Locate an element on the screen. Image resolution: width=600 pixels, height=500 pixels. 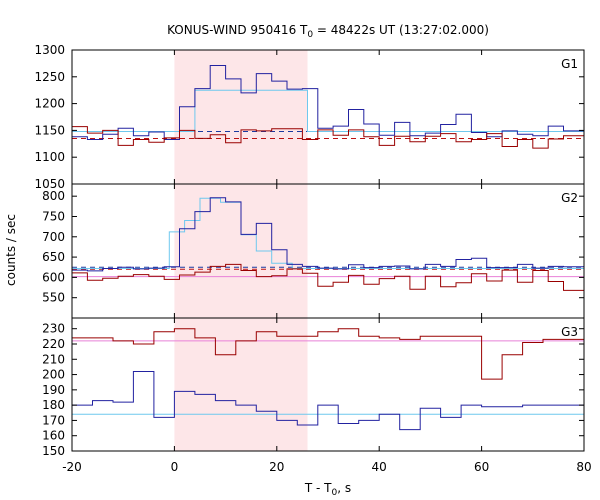
y-tick-label: 210 is located at coordinates (53, 359).